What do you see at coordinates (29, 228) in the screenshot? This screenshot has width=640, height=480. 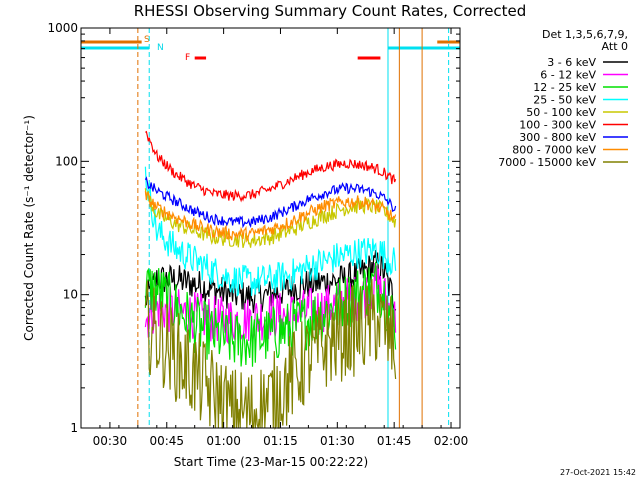 I see `y-axis-label: Corrected Count Rate (s⁻¹ detector⁻¹)` at bounding box center [29, 228].